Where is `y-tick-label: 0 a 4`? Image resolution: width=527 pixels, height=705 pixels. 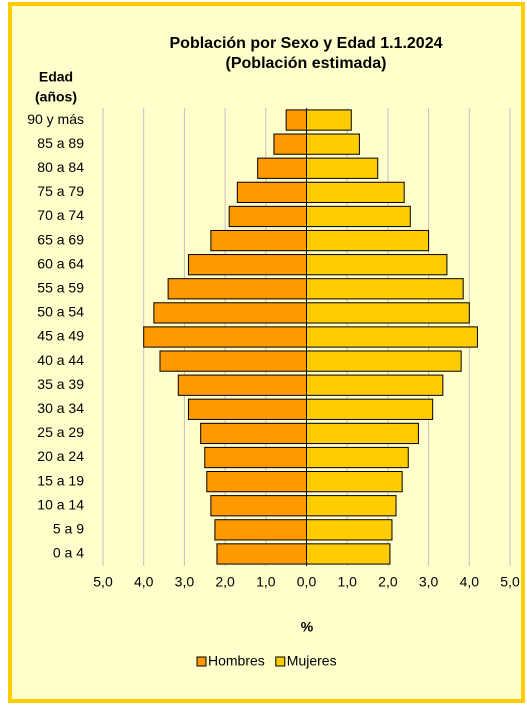 y-tick-label: 0 a 4 is located at coordinates (68, 553).